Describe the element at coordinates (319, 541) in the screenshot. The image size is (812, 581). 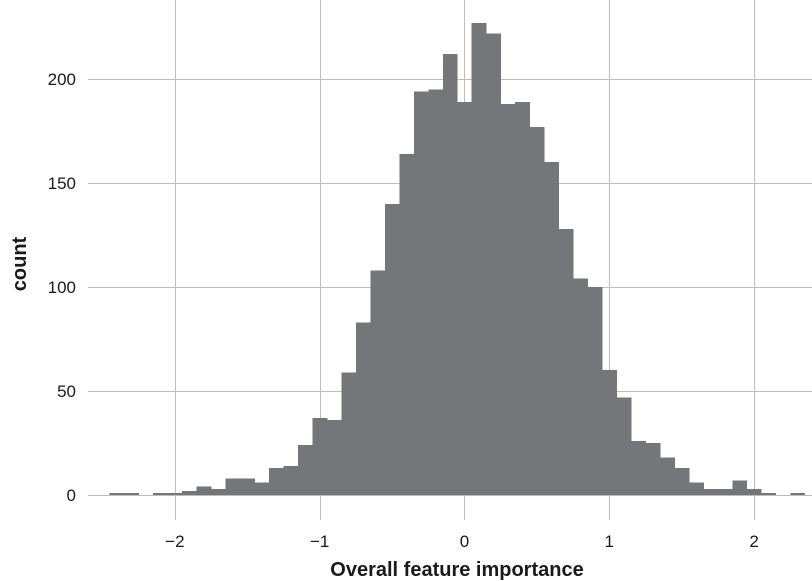
I see `x-tick-label: −1` at that location.